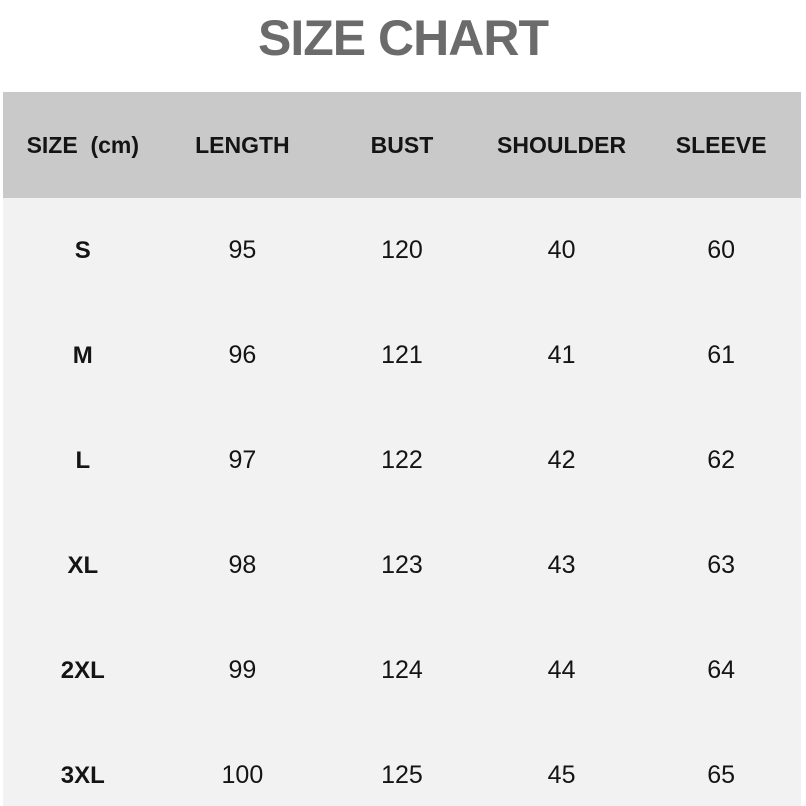 This screenshot has width=806, height=806. What do you see at coordinates (721, 670) in the screenshot?
I see `sleeve-value: 64` at bounding box center [721, 670].